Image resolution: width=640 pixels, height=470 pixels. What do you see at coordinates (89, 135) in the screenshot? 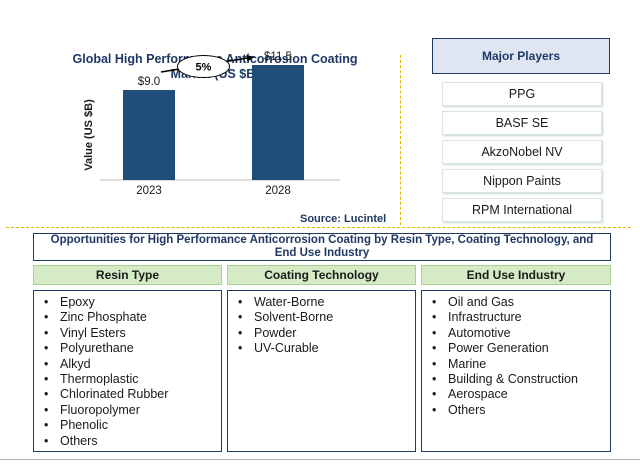
I see `y-axis-label: Value (US $B)` at bounding box center [89, 135].